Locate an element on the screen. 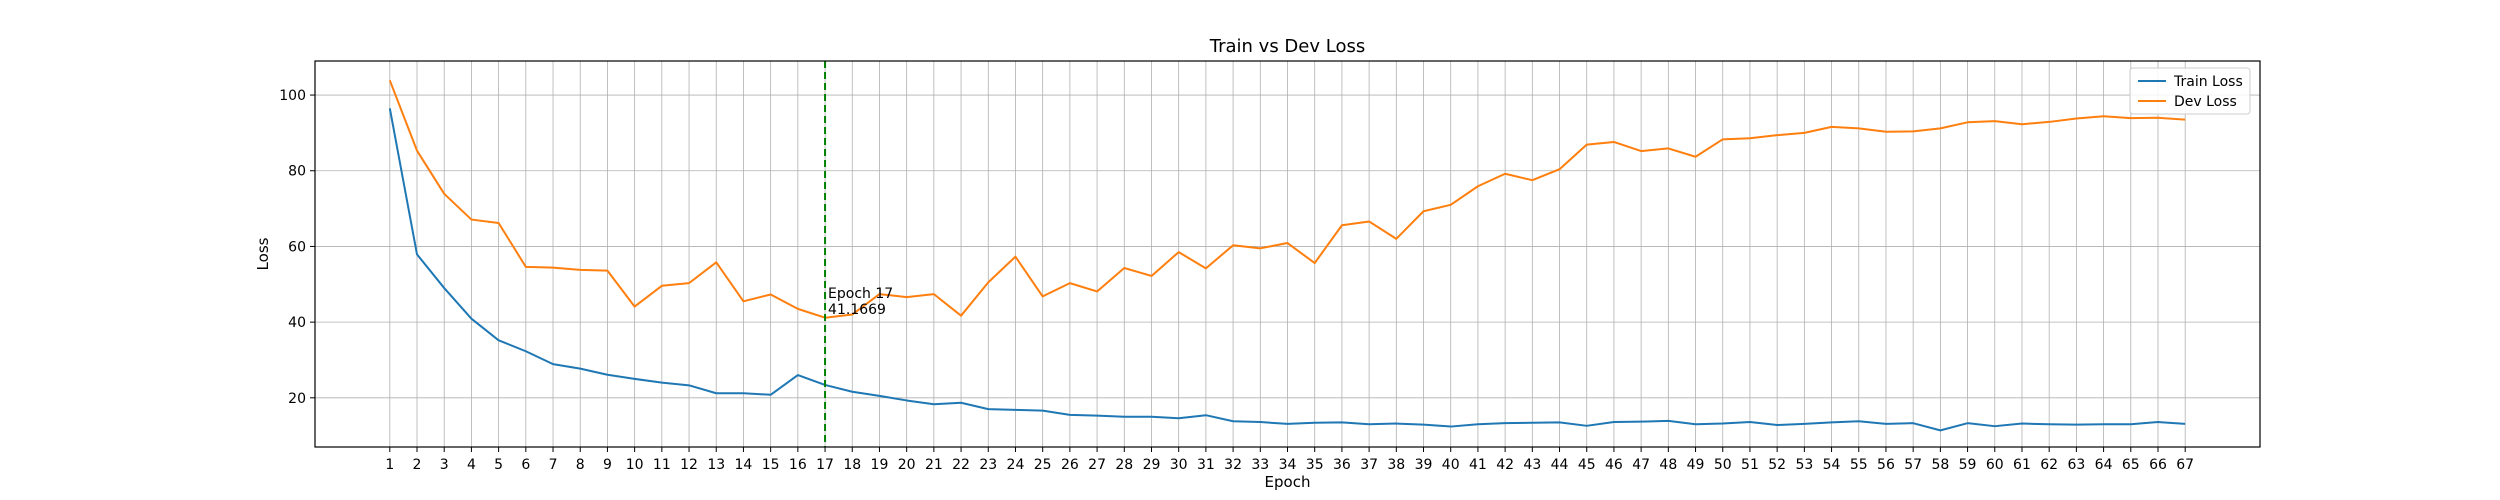 The width and height of the screenshot is (2500, 500). x-tick-label: 19 is located at coordinates (880, 465).